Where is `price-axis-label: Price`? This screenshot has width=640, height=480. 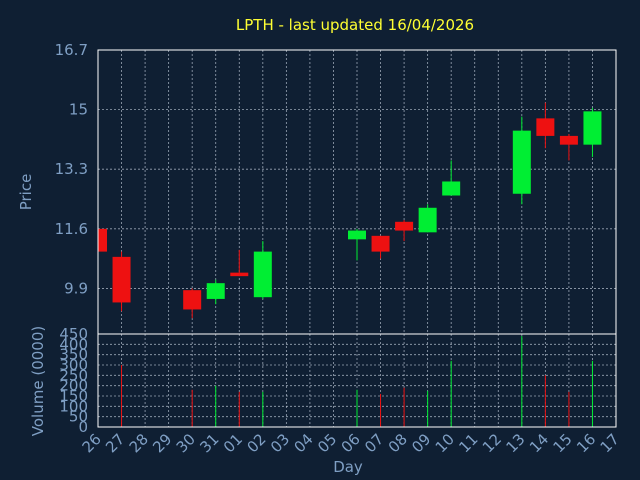
price-axis-label: Price is located at coordinates (26, 192).